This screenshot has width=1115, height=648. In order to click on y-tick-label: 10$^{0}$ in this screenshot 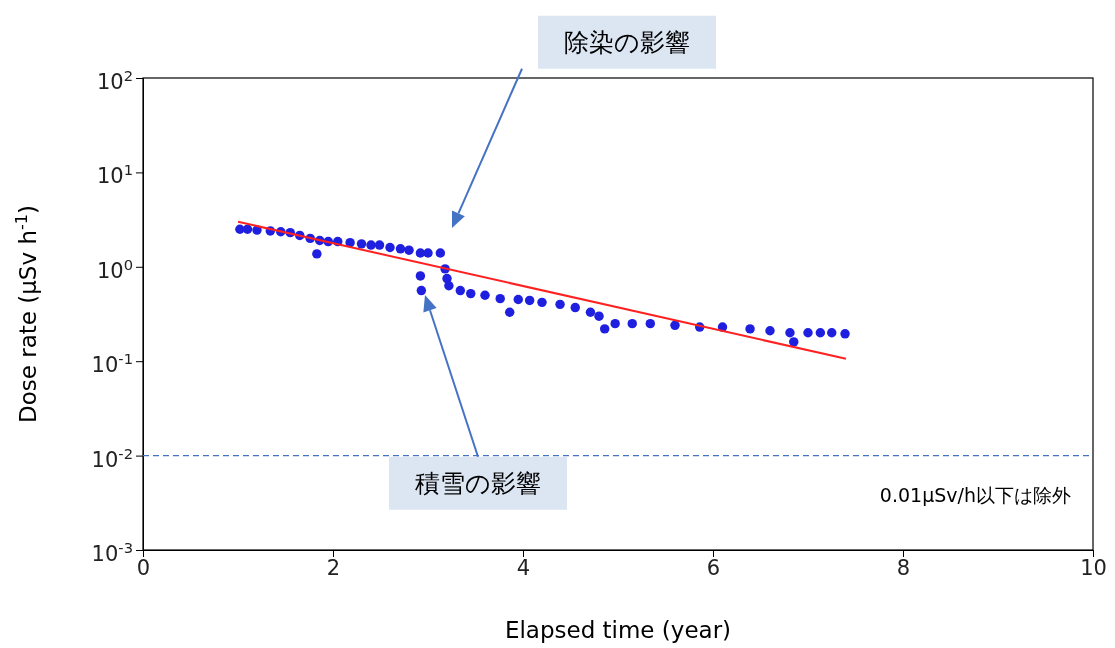, I will do `click(114, 269)`.